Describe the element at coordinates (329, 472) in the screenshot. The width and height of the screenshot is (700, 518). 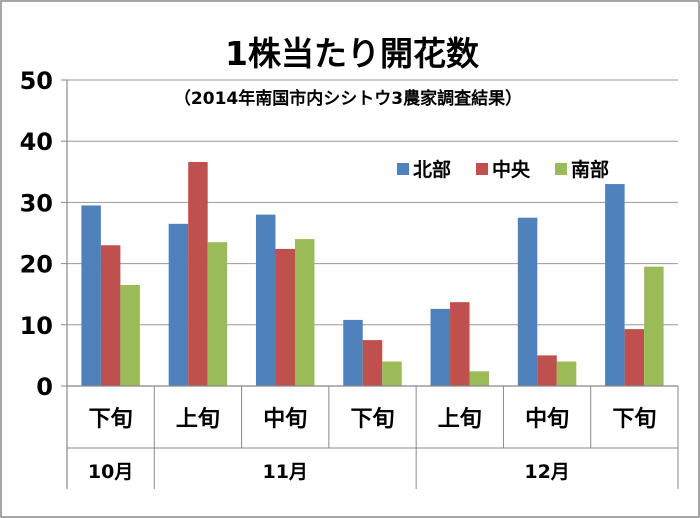
I see `month-labels: 10月 11月 12月` at that location.